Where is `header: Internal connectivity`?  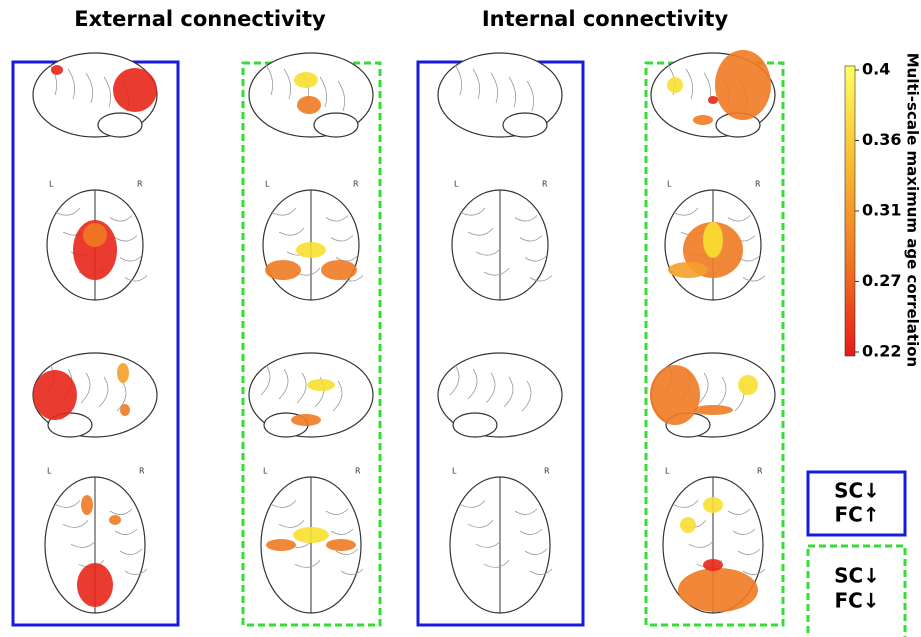 header: Internal connectivity is located at coordinates (605, 19).